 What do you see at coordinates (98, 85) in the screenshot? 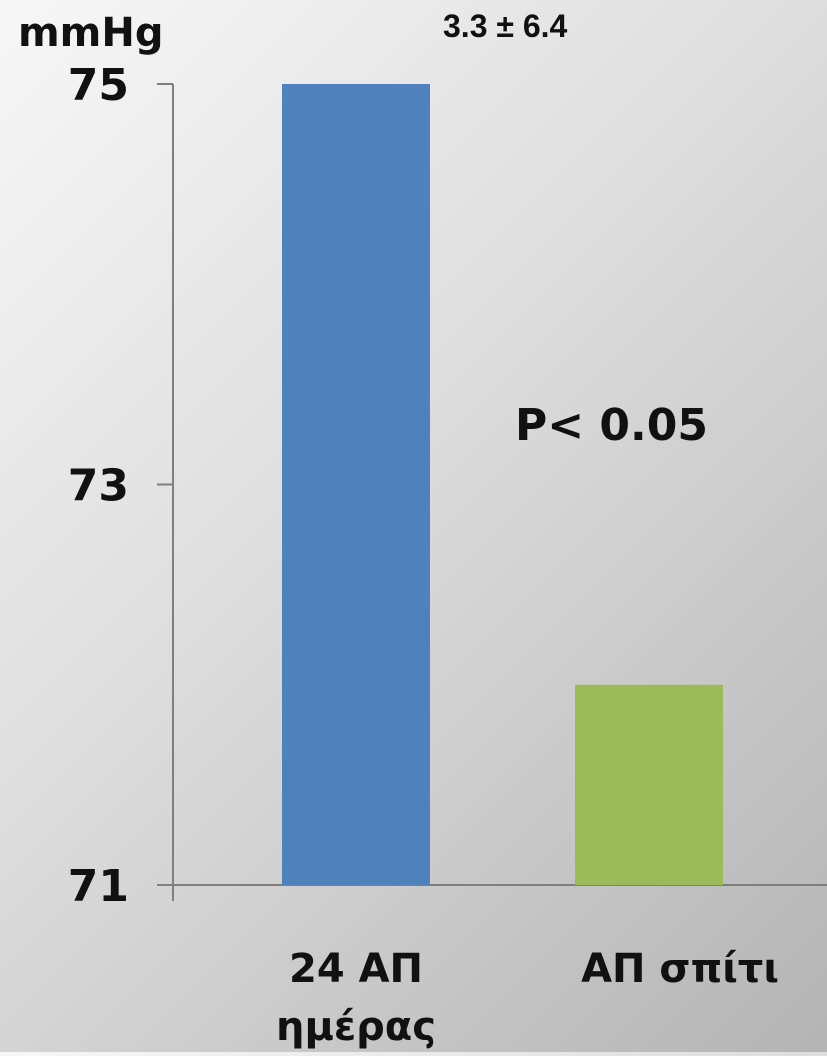
I see `y-tick-label: 75` at bounding box center [98, 85].